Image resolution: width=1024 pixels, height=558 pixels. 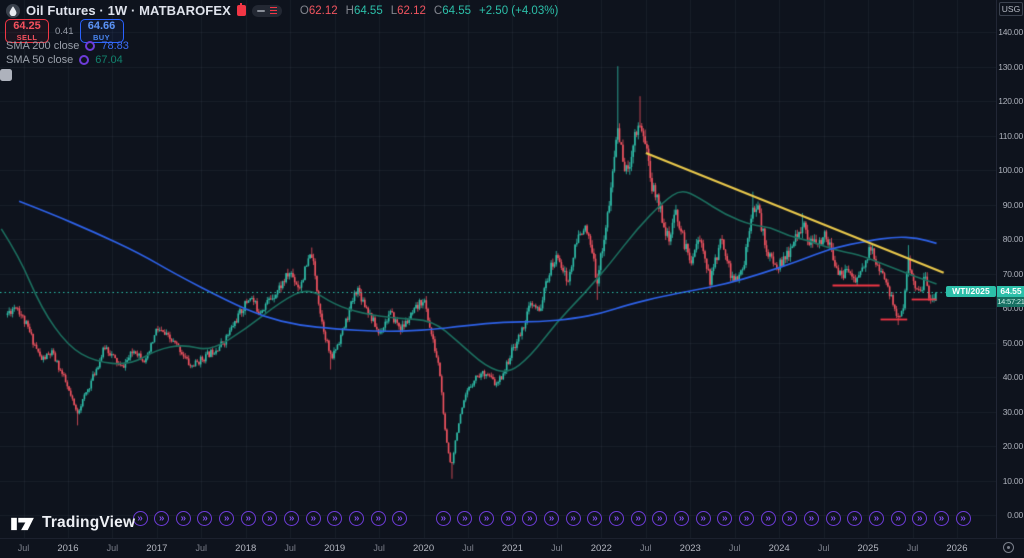 I want to click on high-value: 64.55, so click(x=368, y=10).